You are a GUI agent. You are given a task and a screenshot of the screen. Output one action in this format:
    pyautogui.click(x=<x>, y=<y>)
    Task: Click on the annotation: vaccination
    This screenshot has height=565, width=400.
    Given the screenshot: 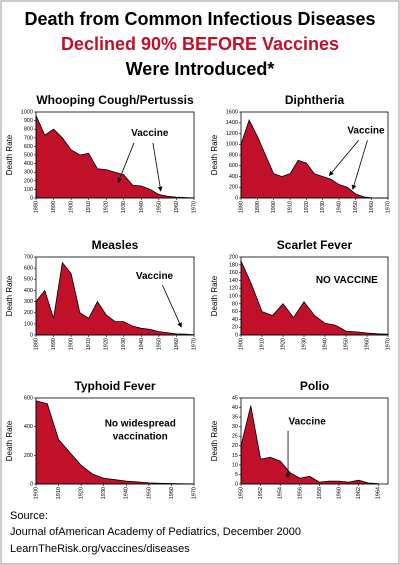 What is the action you would take?
    pyautogui.click(x=140, y=436)
    